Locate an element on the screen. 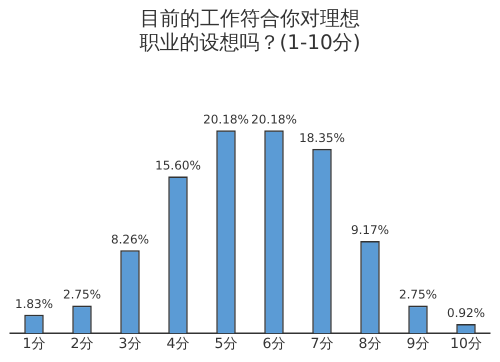  data-label: 9.17% is located at coordinates (370, 230).